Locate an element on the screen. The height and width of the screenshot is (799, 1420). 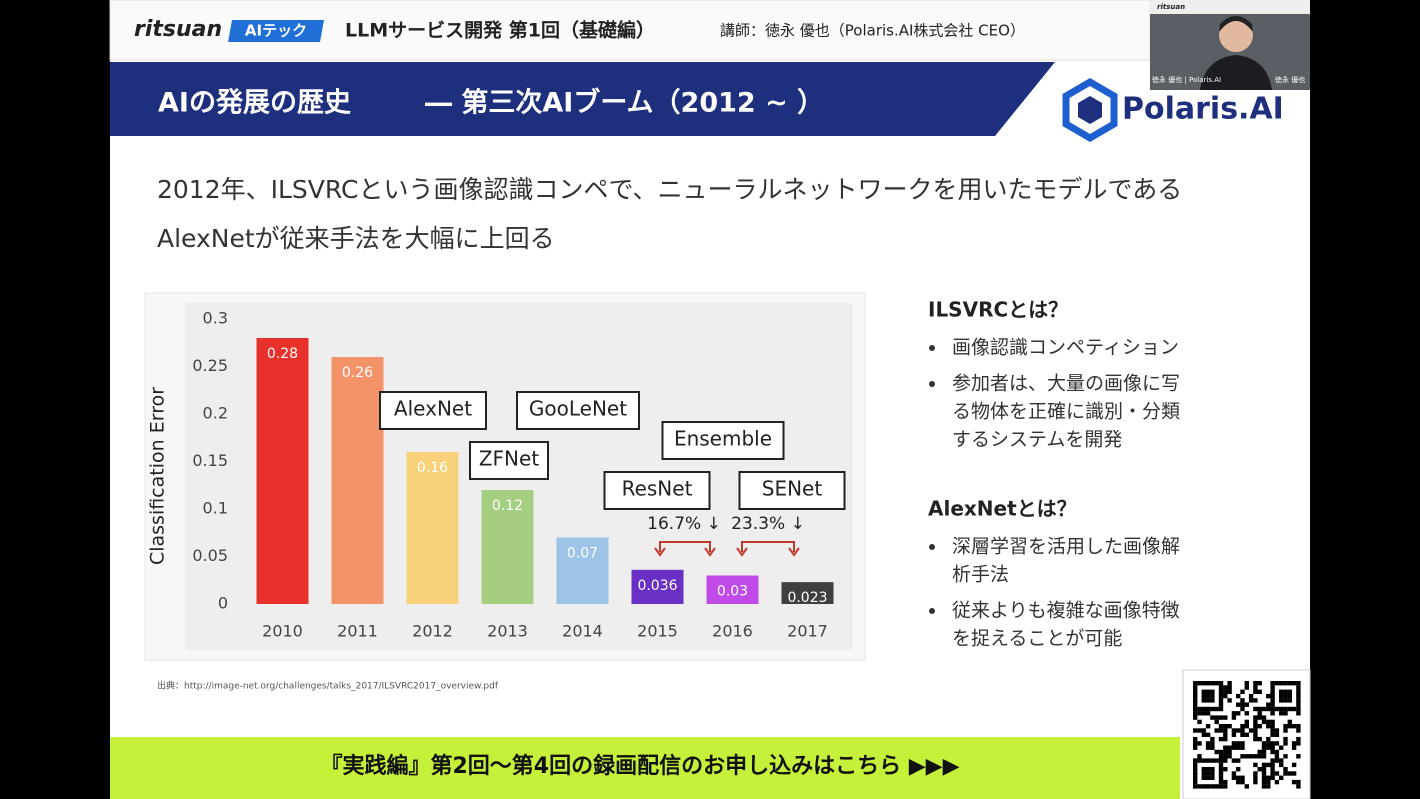
cta-banner-bg is located at coordinates (645, 768).